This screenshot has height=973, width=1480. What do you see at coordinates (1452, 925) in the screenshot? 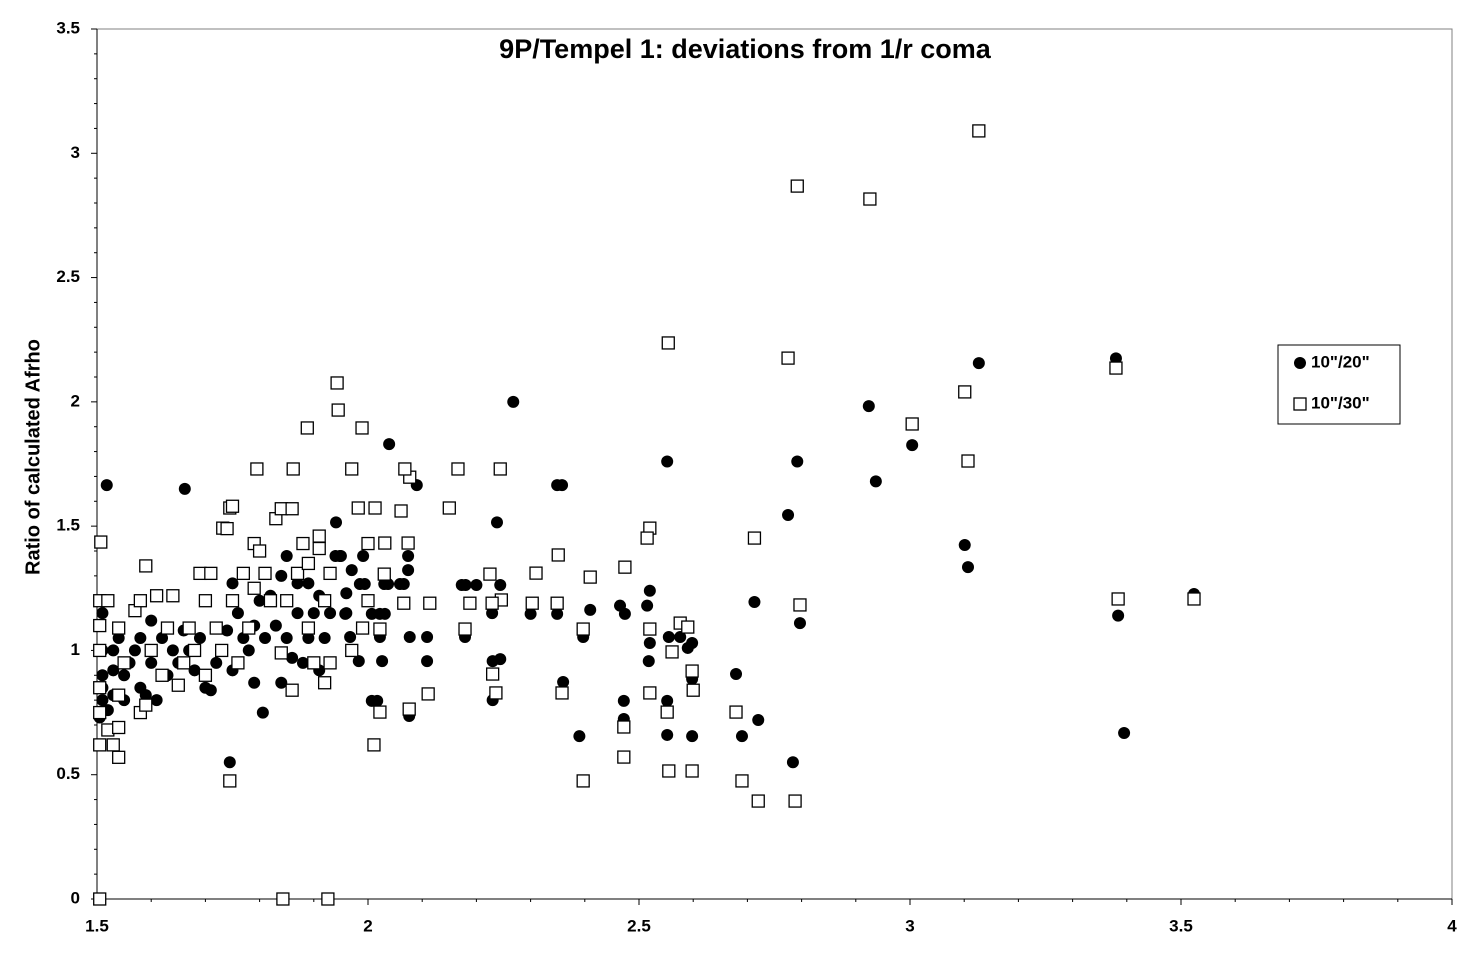
I see `x-tick-label: 4` at bounding box center [1452, 925].